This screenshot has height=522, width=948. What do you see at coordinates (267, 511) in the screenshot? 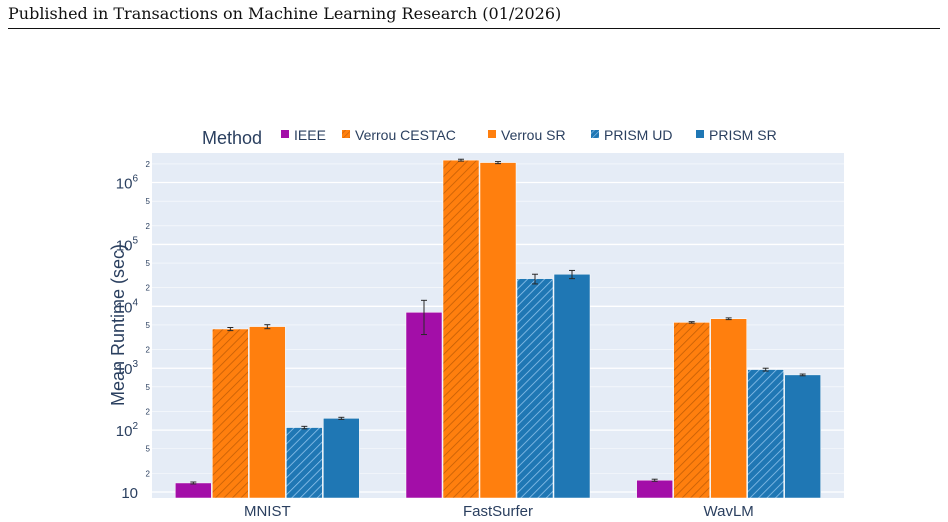
I see `x-tick-label: MNIST` at bounding box center [267, 511].